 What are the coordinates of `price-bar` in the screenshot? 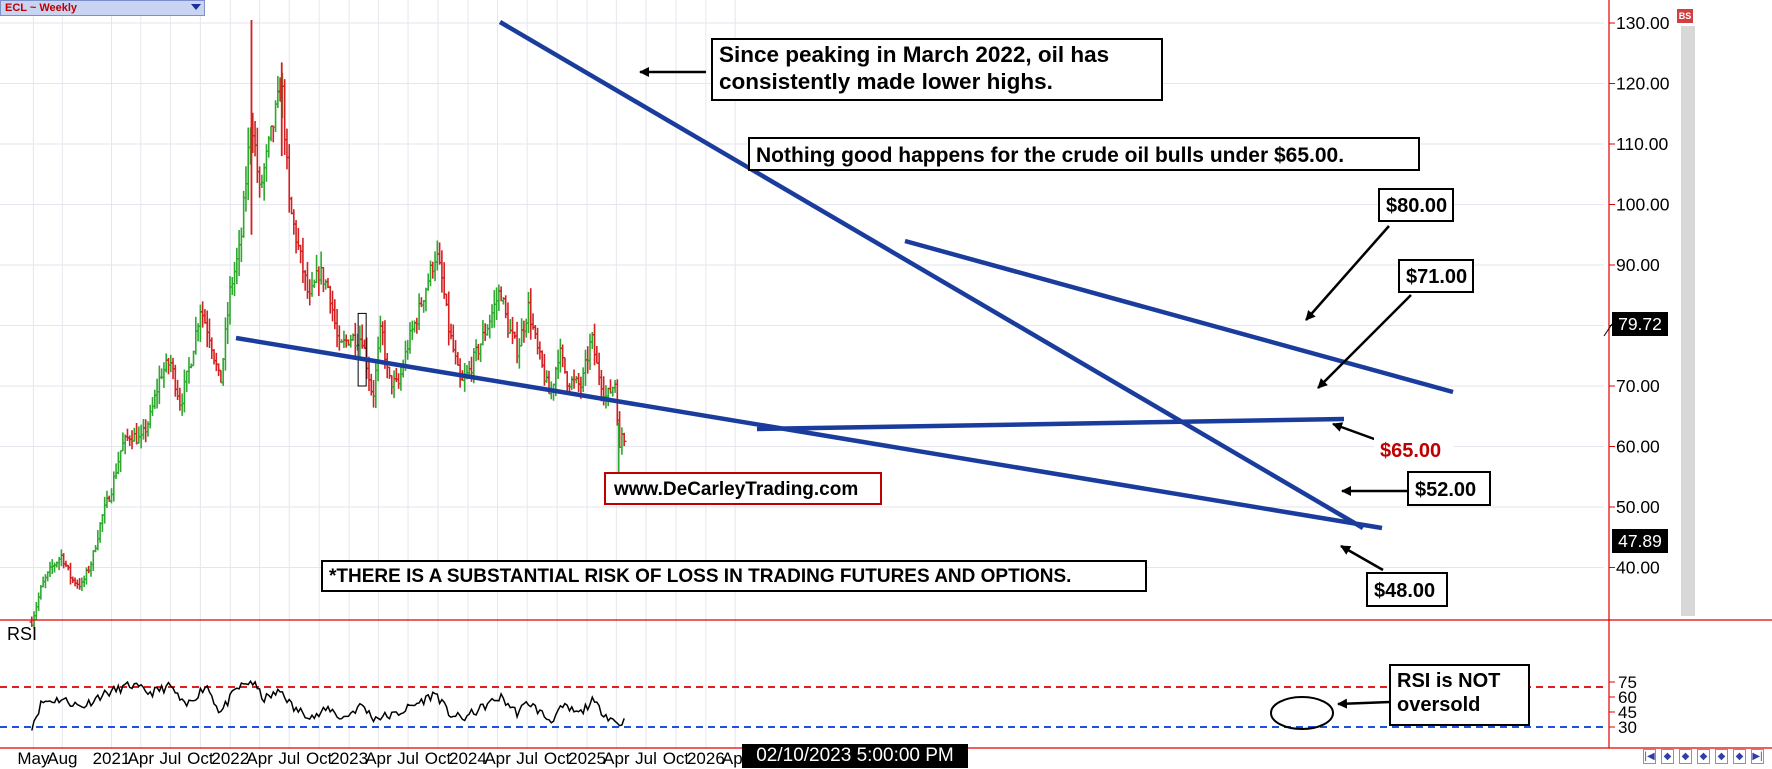 It's located at (624, 439).